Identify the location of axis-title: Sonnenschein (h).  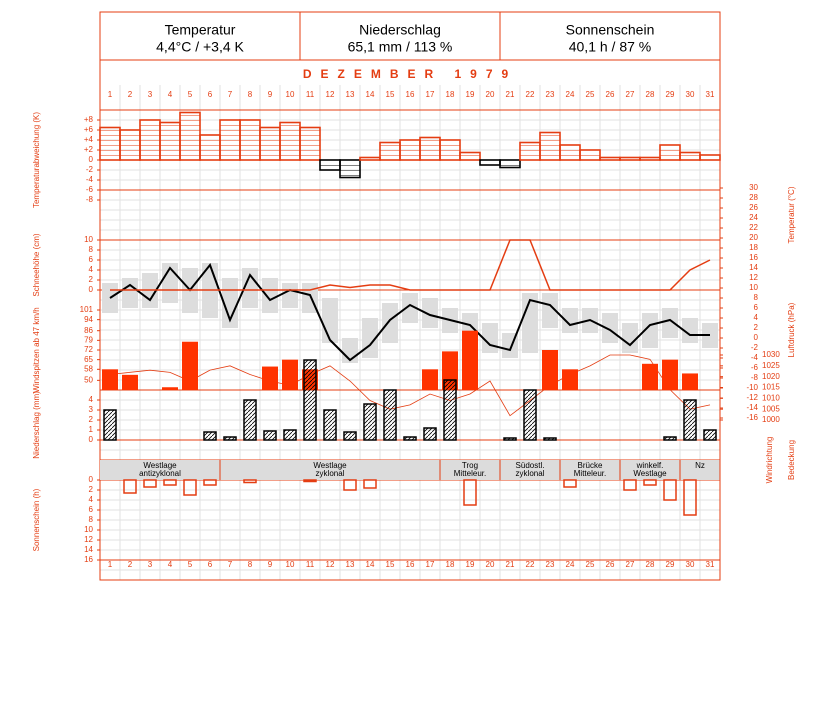
(36, 519).